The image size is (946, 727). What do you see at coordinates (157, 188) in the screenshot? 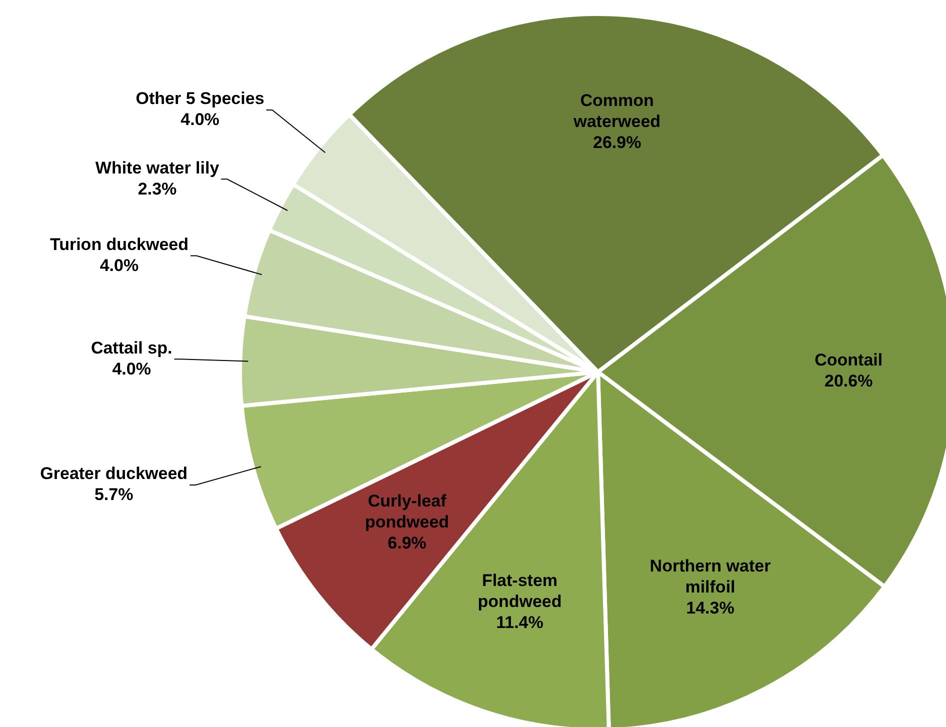
I see `data-label: 2.3%` at bounding box center [157, 188].